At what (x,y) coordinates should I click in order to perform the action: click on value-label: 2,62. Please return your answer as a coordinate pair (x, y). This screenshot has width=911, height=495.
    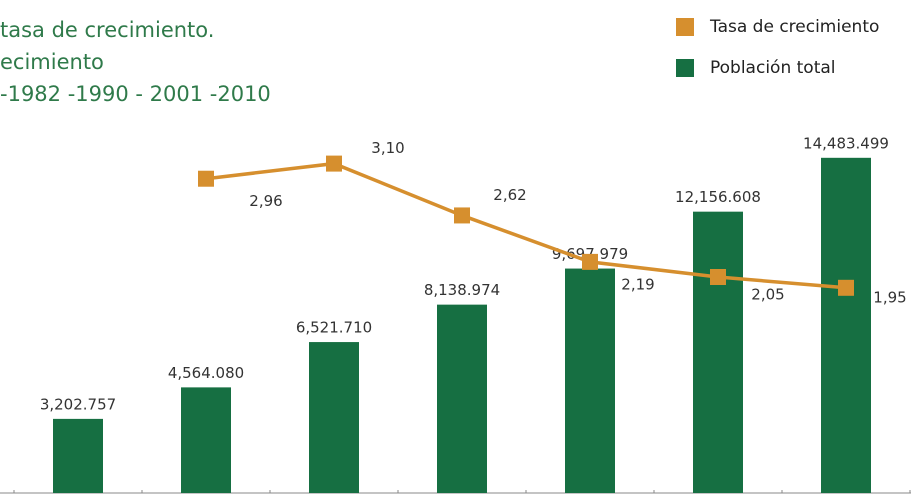
    Looking at the image, I should click on (509, 195).